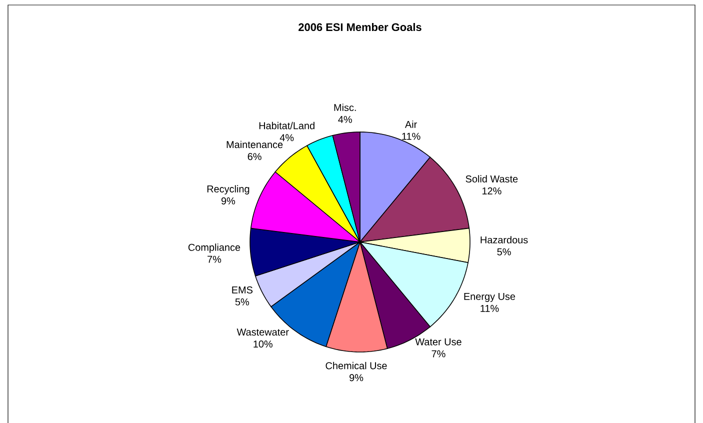 The height and width of the screenshot is (423, 703). What do you see at coordinates (492, 178) in the screenshot?
I see `slice-label: Solid Waste` at bounding box center [492, 178].